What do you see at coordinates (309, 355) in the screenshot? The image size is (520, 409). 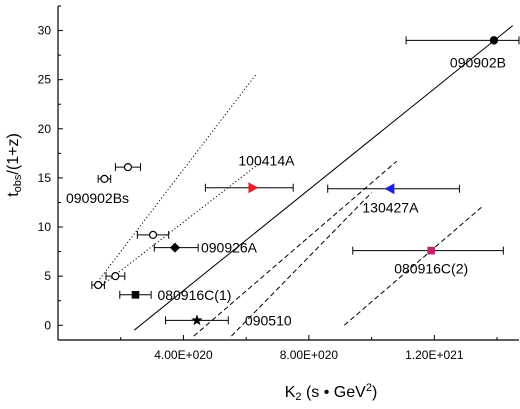 I see `x-tick-label: 8.00E+020` at bounding box center [309, 355].